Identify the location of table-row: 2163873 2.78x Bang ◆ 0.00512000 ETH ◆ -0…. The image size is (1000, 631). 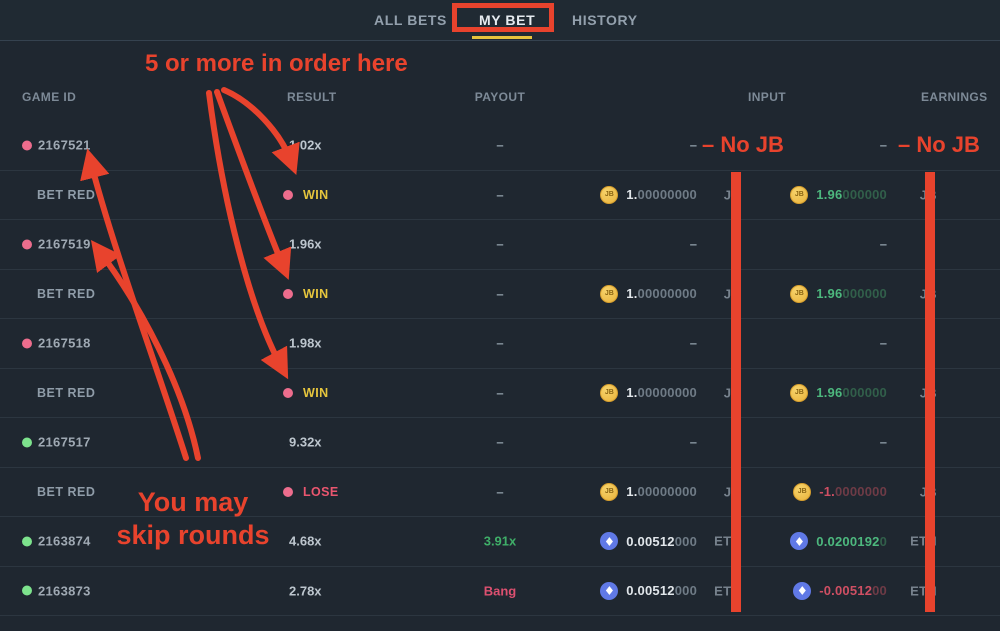
(500, 591).